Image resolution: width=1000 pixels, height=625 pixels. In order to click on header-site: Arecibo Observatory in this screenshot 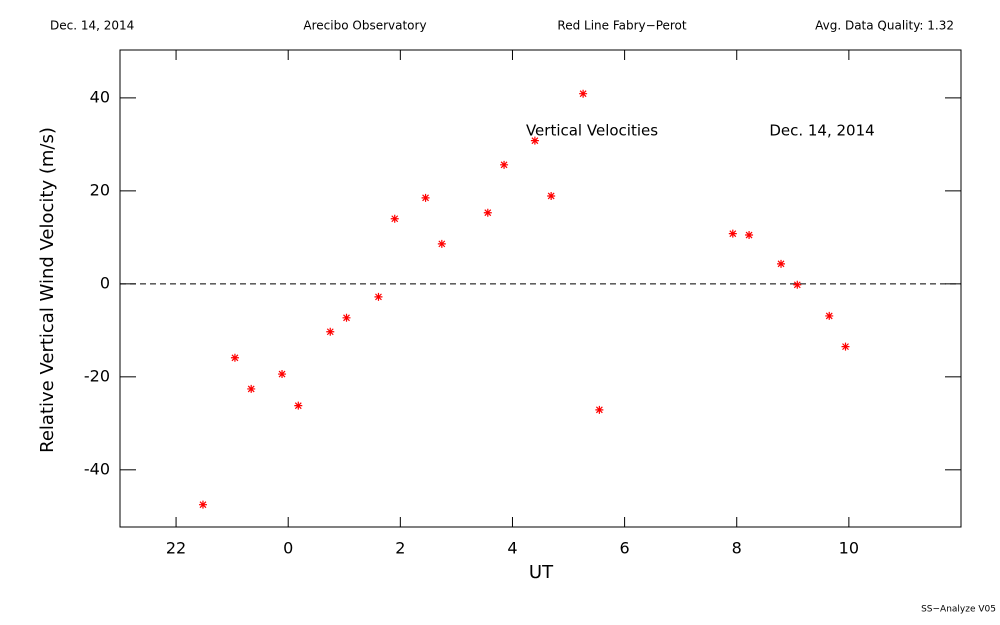, I will do `click(364, 26)`.